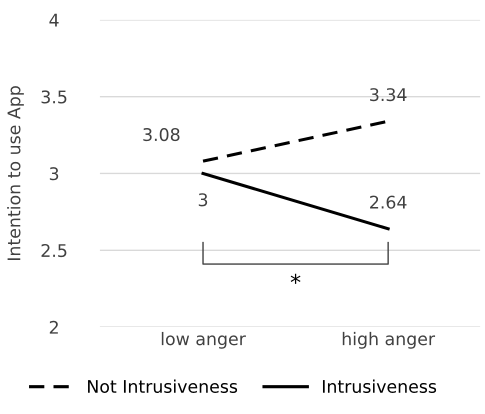 The image size is (485, 414). What do you see at coordinates (203, 199) in the screenshot?
I see `data-label: 3` at bounding box center [203, 199].